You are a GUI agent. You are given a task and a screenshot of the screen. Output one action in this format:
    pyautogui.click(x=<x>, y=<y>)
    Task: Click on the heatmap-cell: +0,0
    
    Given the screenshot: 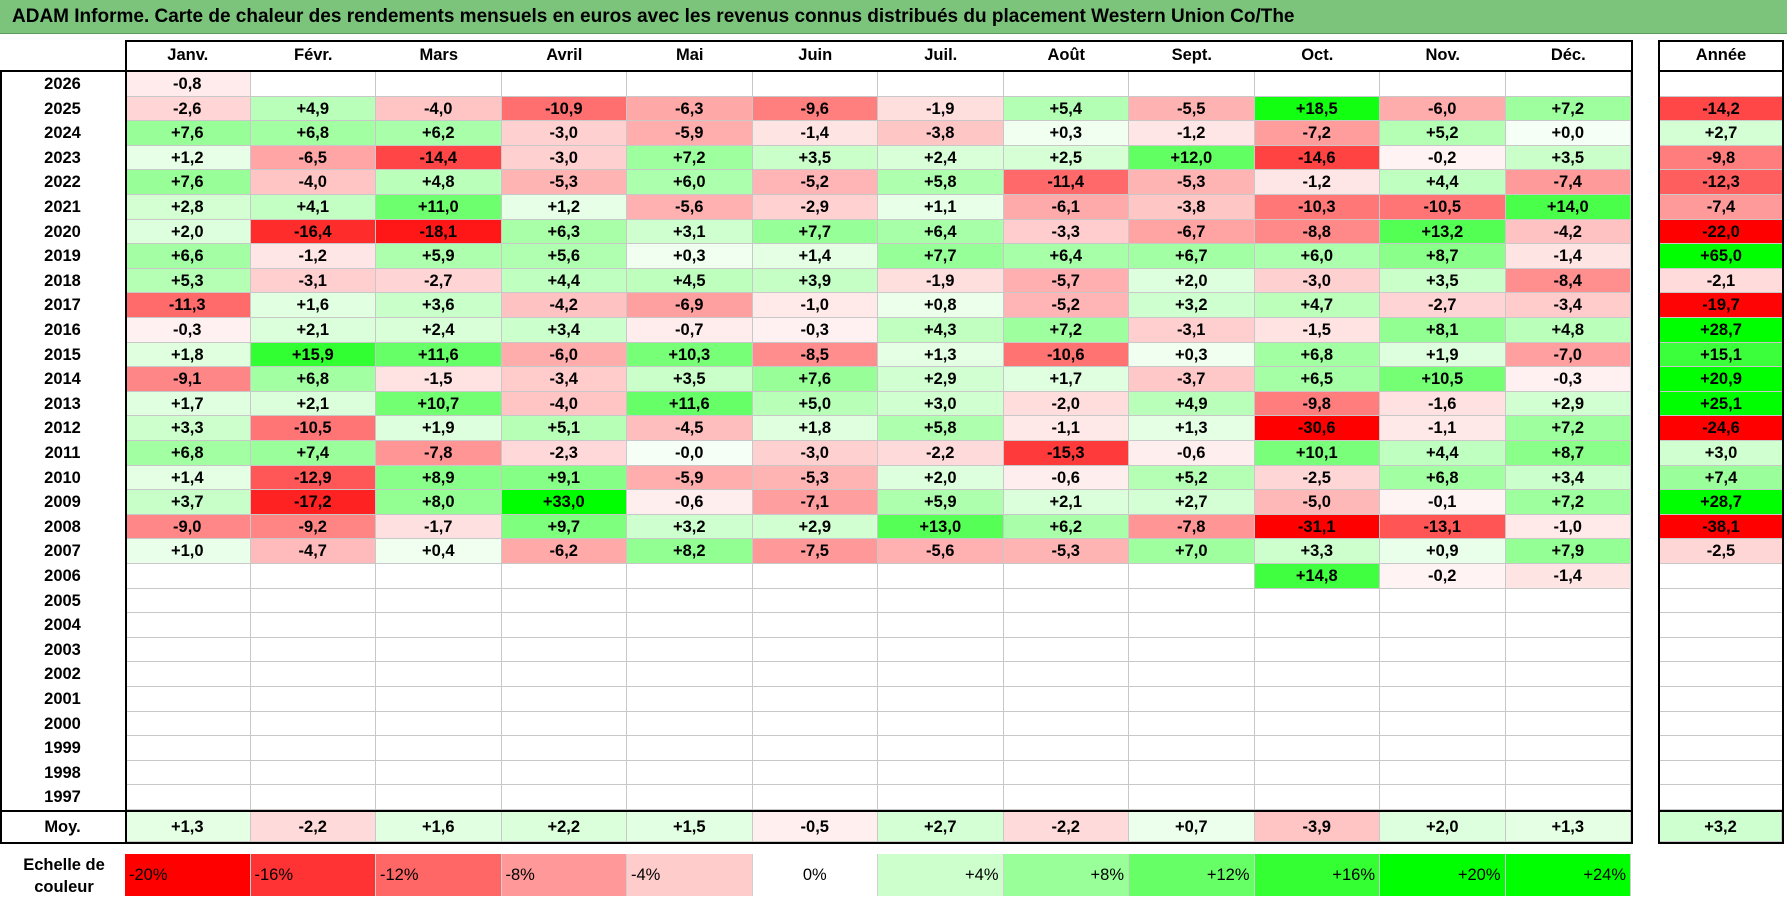 What is the action you would take?
    pyautogui.click(x=1568, y=133)
    